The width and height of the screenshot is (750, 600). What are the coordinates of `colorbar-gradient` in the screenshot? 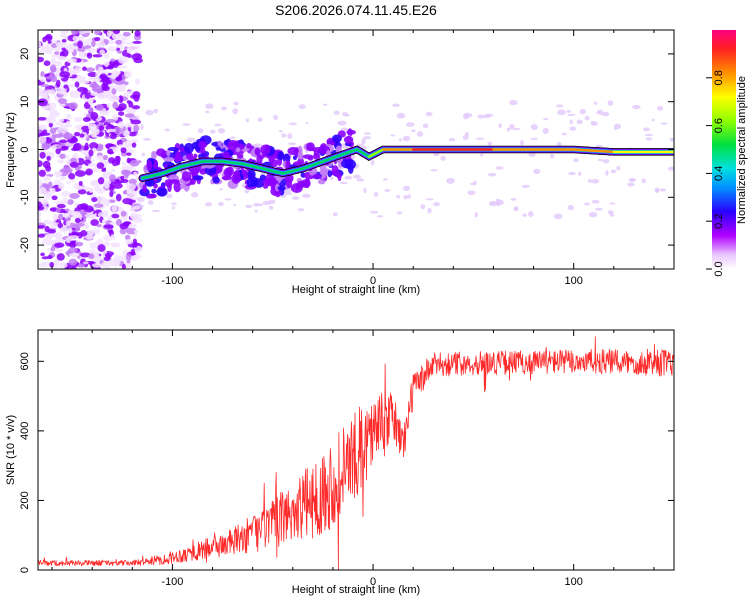 It's located at (724, 149).